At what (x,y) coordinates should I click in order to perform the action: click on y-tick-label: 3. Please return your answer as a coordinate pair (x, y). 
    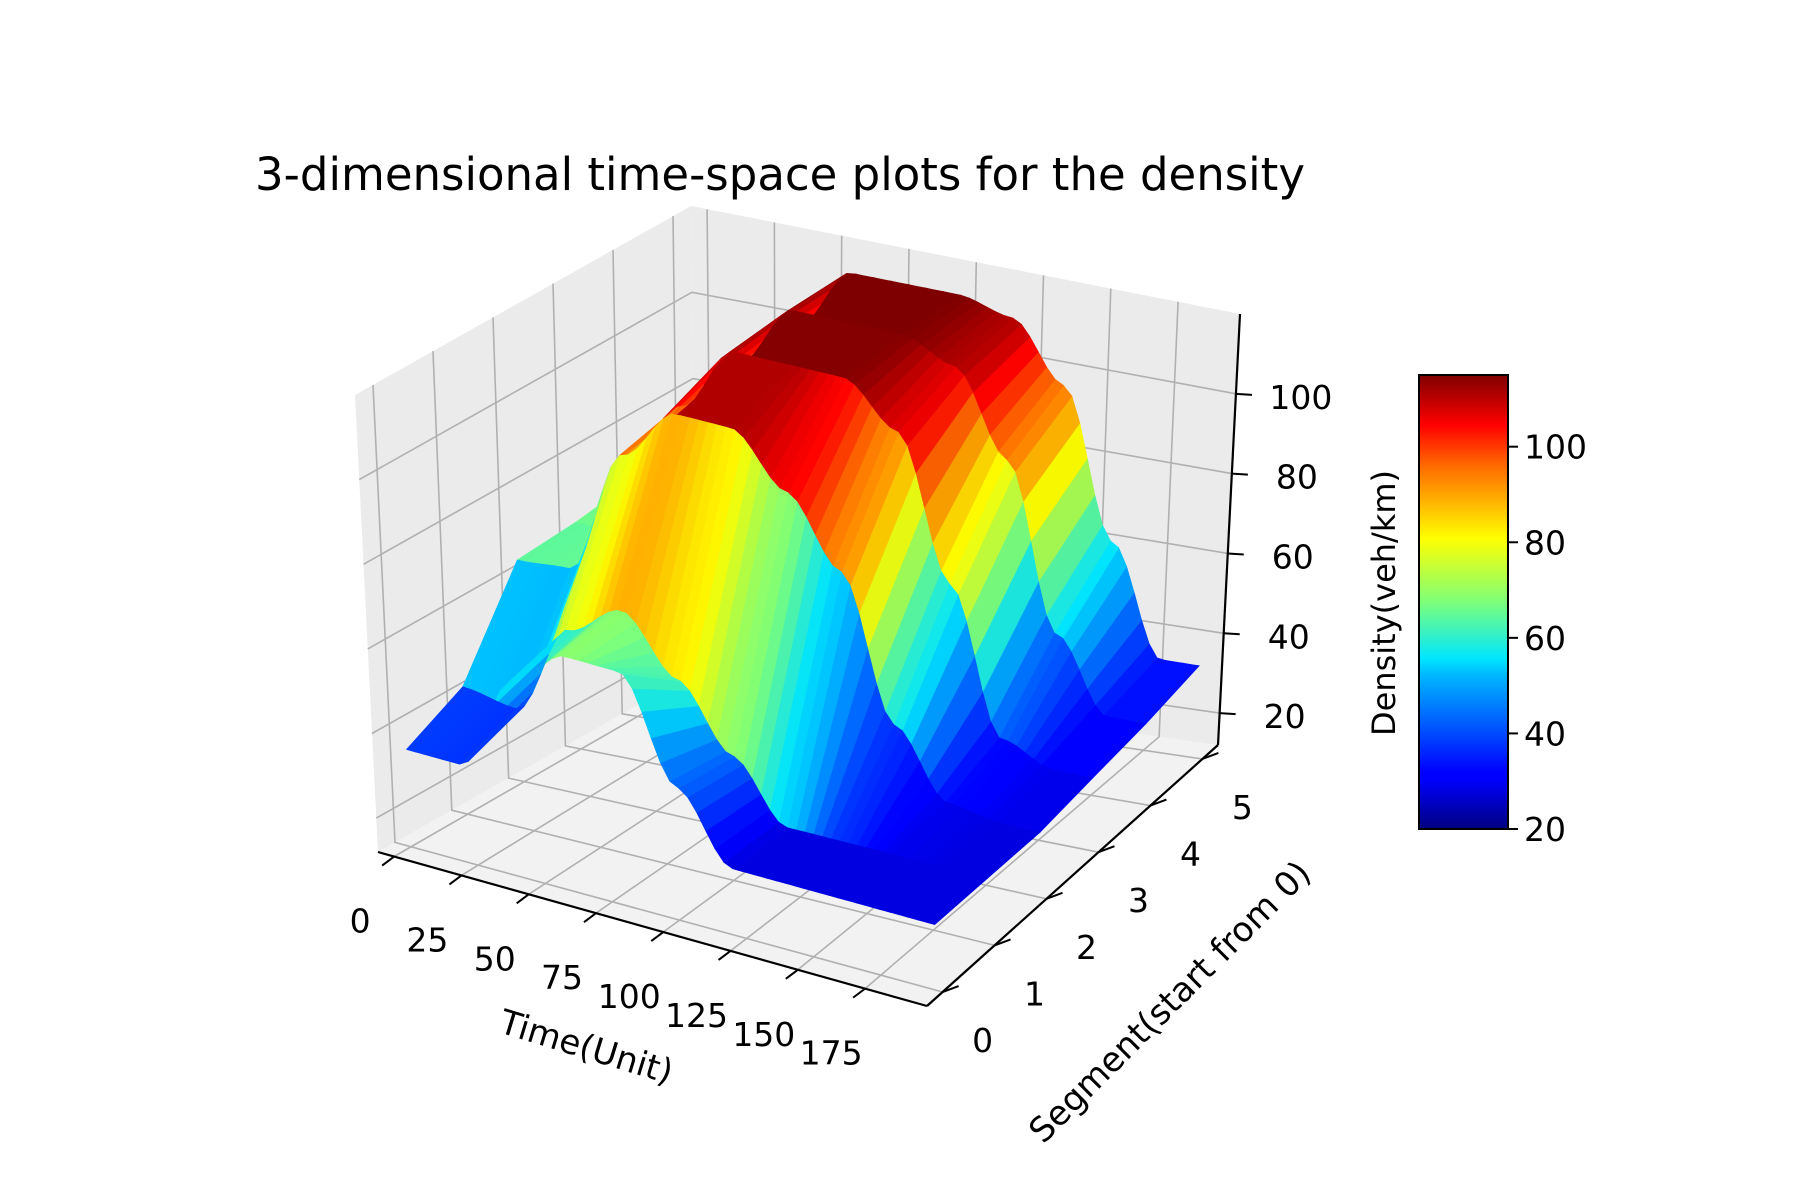
    Looking at the image, I should click on (1138, 900).